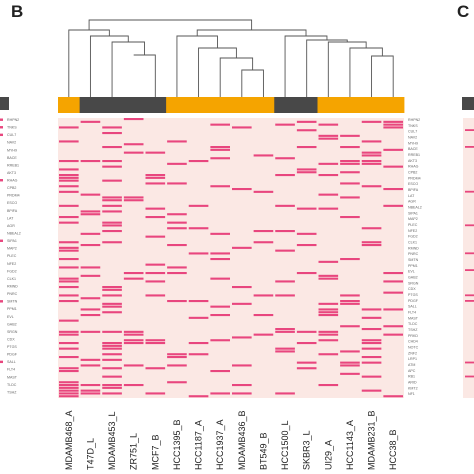 The width and height of the screenshot is (474, 474). I want to click on right-gene-label: FLT4, so click(412, 313).